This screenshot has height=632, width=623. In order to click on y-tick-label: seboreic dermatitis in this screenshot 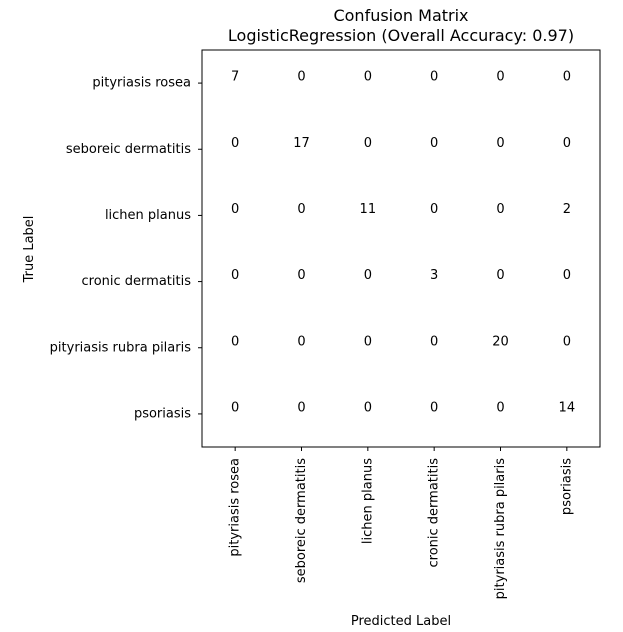, I will do `click(128, 149)`.